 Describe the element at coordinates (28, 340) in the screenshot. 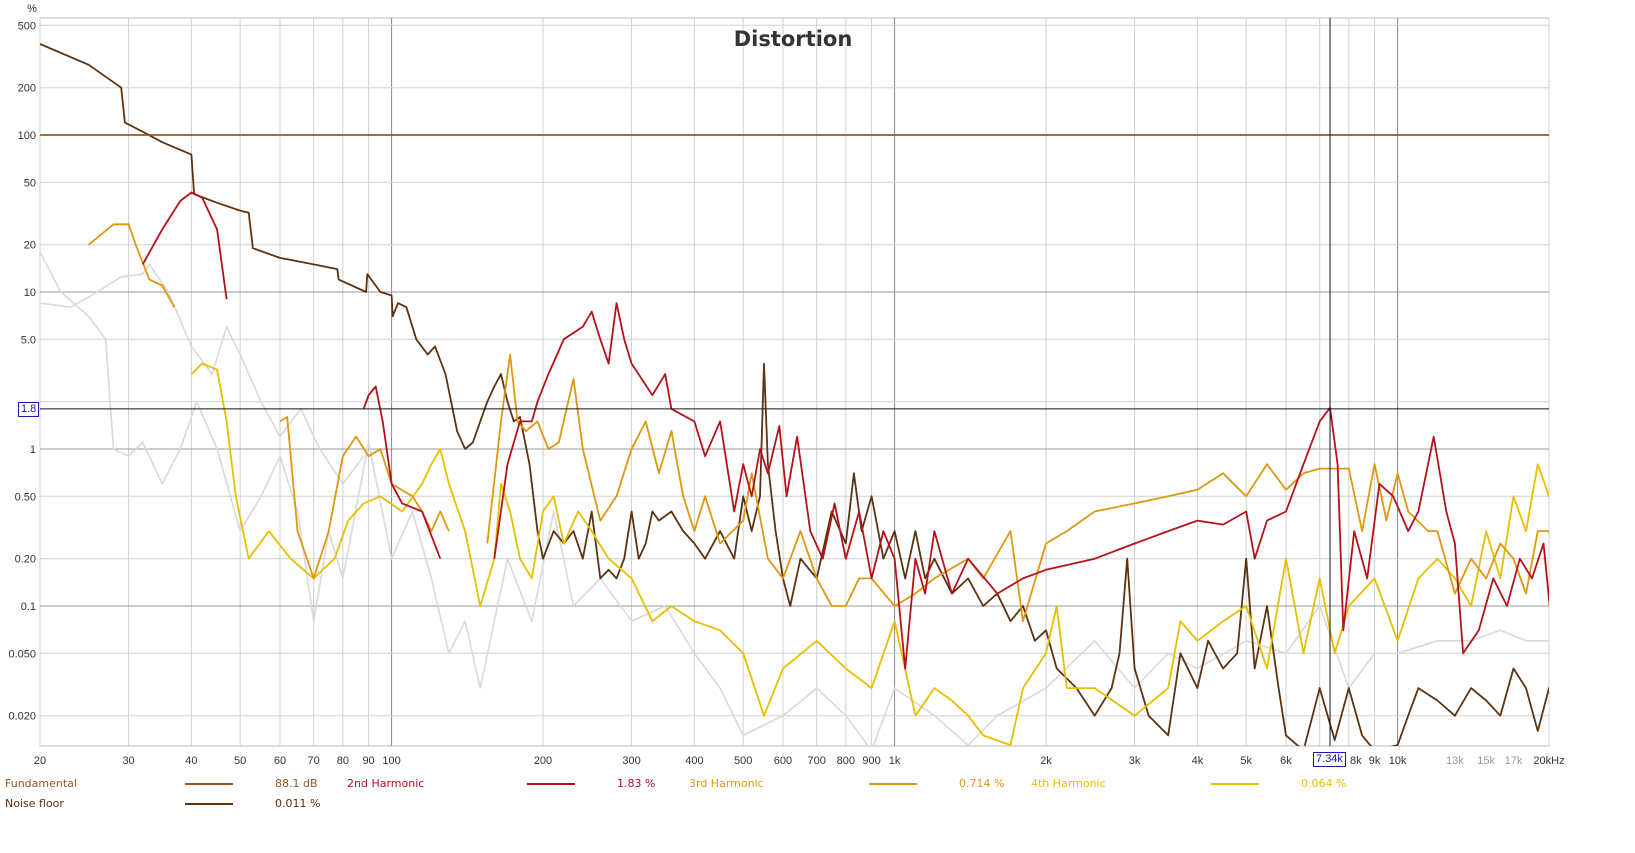

I see `y-tick-label: 5.0` at that location.